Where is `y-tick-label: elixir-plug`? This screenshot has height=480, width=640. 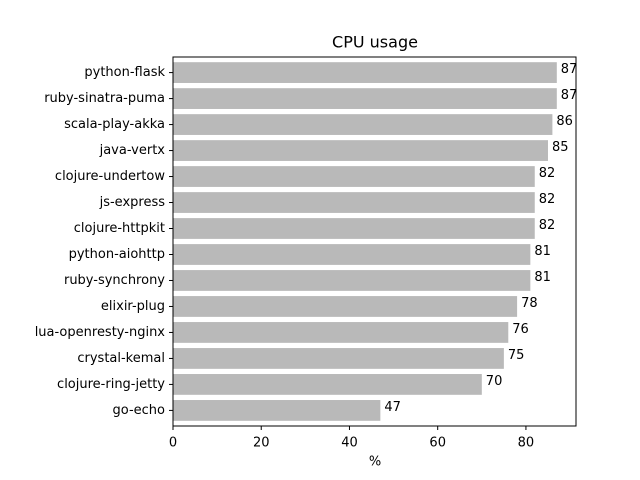 y-tick-label: elixir-plug is located at coordinates (133, 306).